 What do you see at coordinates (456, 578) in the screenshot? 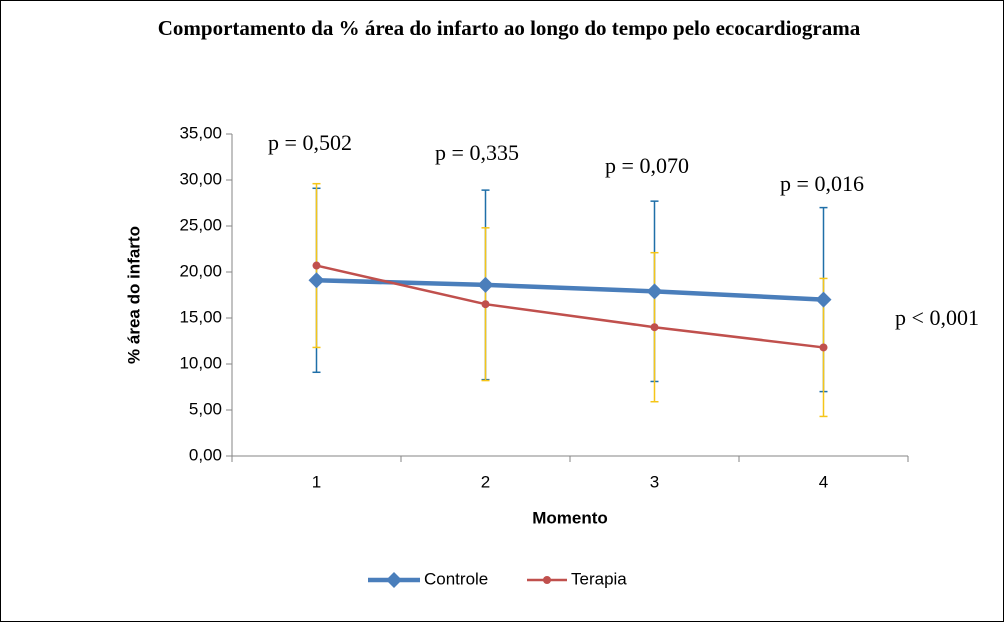
I see `legend-label: Controle` at bounding box center [456, 578].